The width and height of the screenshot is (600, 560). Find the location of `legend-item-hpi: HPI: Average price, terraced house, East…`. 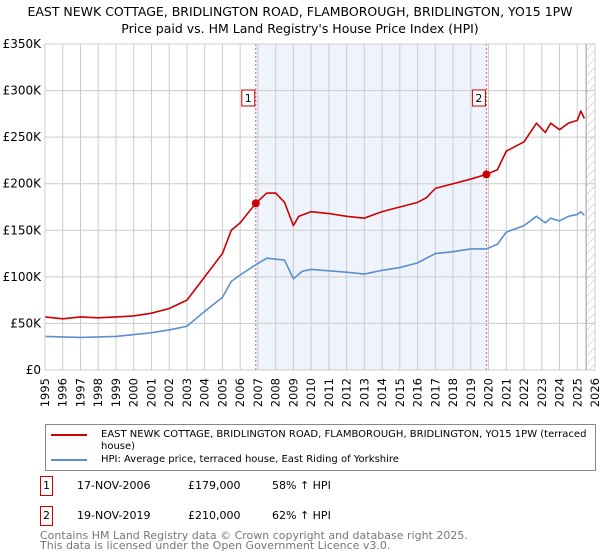

legend-item-hpi: HPI: Average price, terraced house, East… is located at coordinates (317, 460).